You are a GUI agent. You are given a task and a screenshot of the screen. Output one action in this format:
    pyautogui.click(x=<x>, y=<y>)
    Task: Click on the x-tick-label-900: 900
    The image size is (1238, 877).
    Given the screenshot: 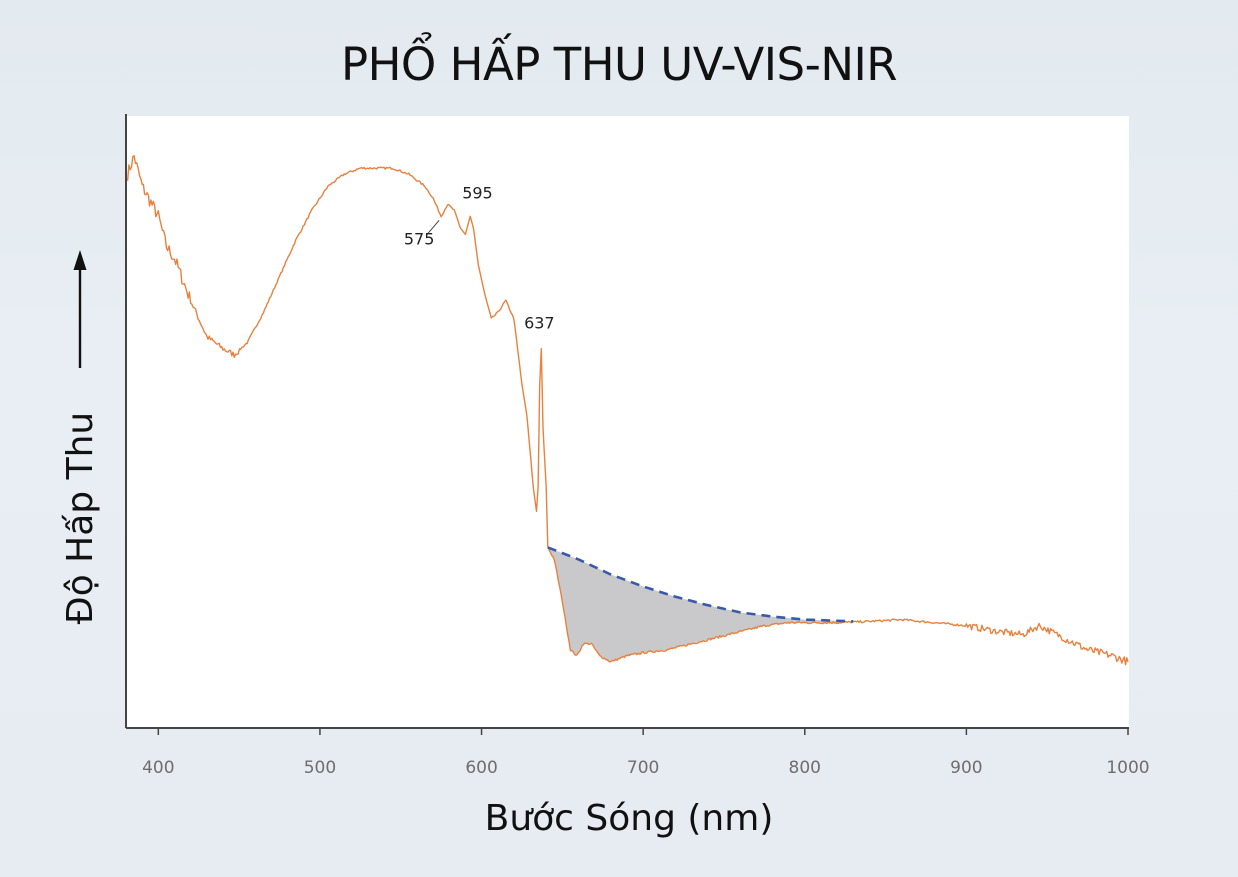 What is the action you would take?
    pyautogui.click(x=966, y=768)
    